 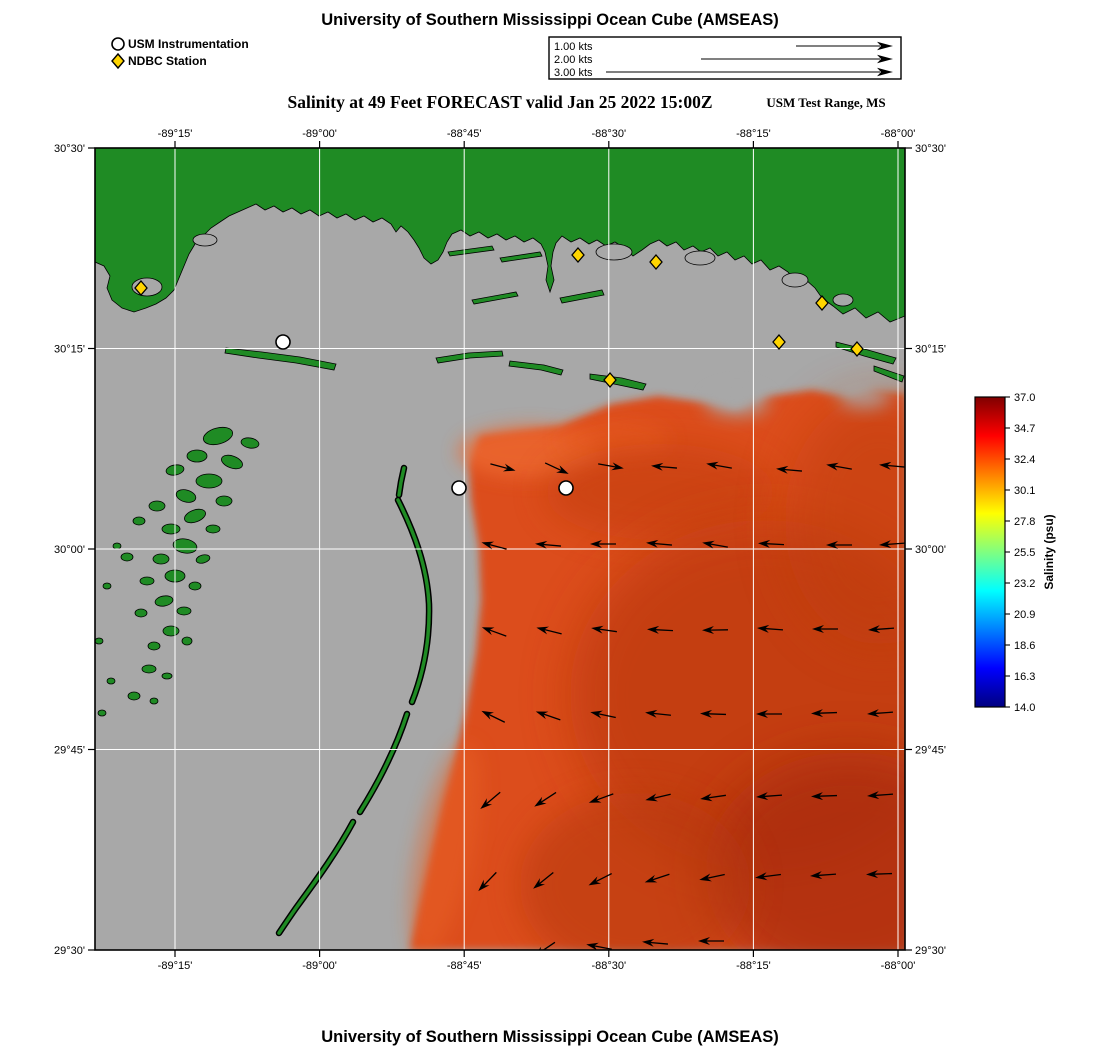 What do you see at coordinates (459, 488) in the screenshot?
I see `usm-station-marker` at bounding box center [459, 488].